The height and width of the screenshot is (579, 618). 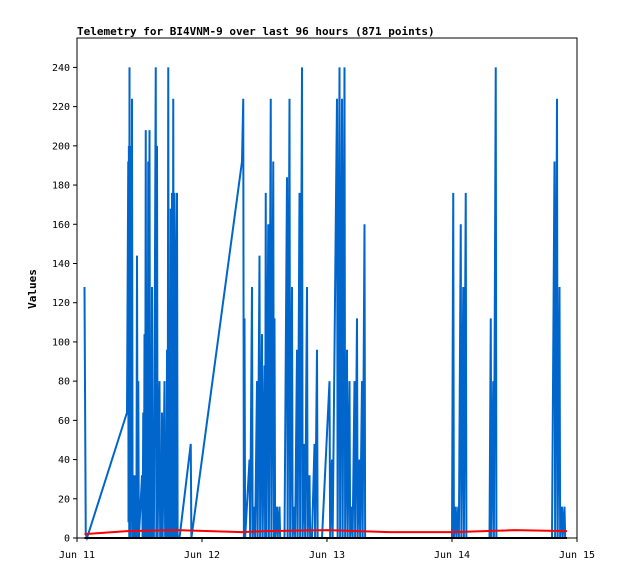 I want to click on y-tick-label: 0, so click(x=67, y=539).